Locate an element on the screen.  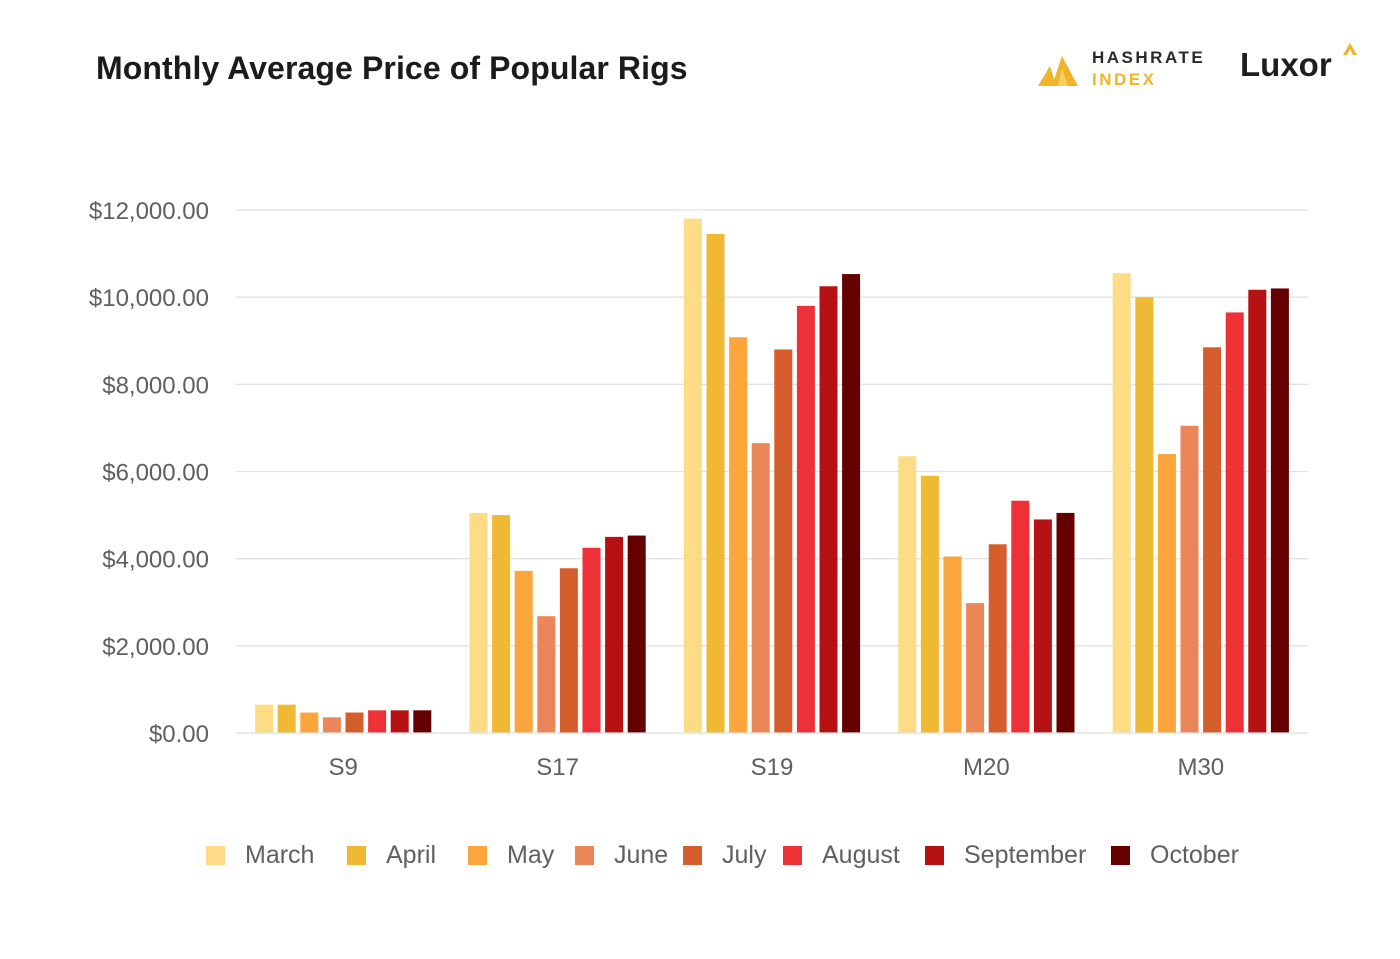
bar-s19-july is located at coordinates (783, 541).